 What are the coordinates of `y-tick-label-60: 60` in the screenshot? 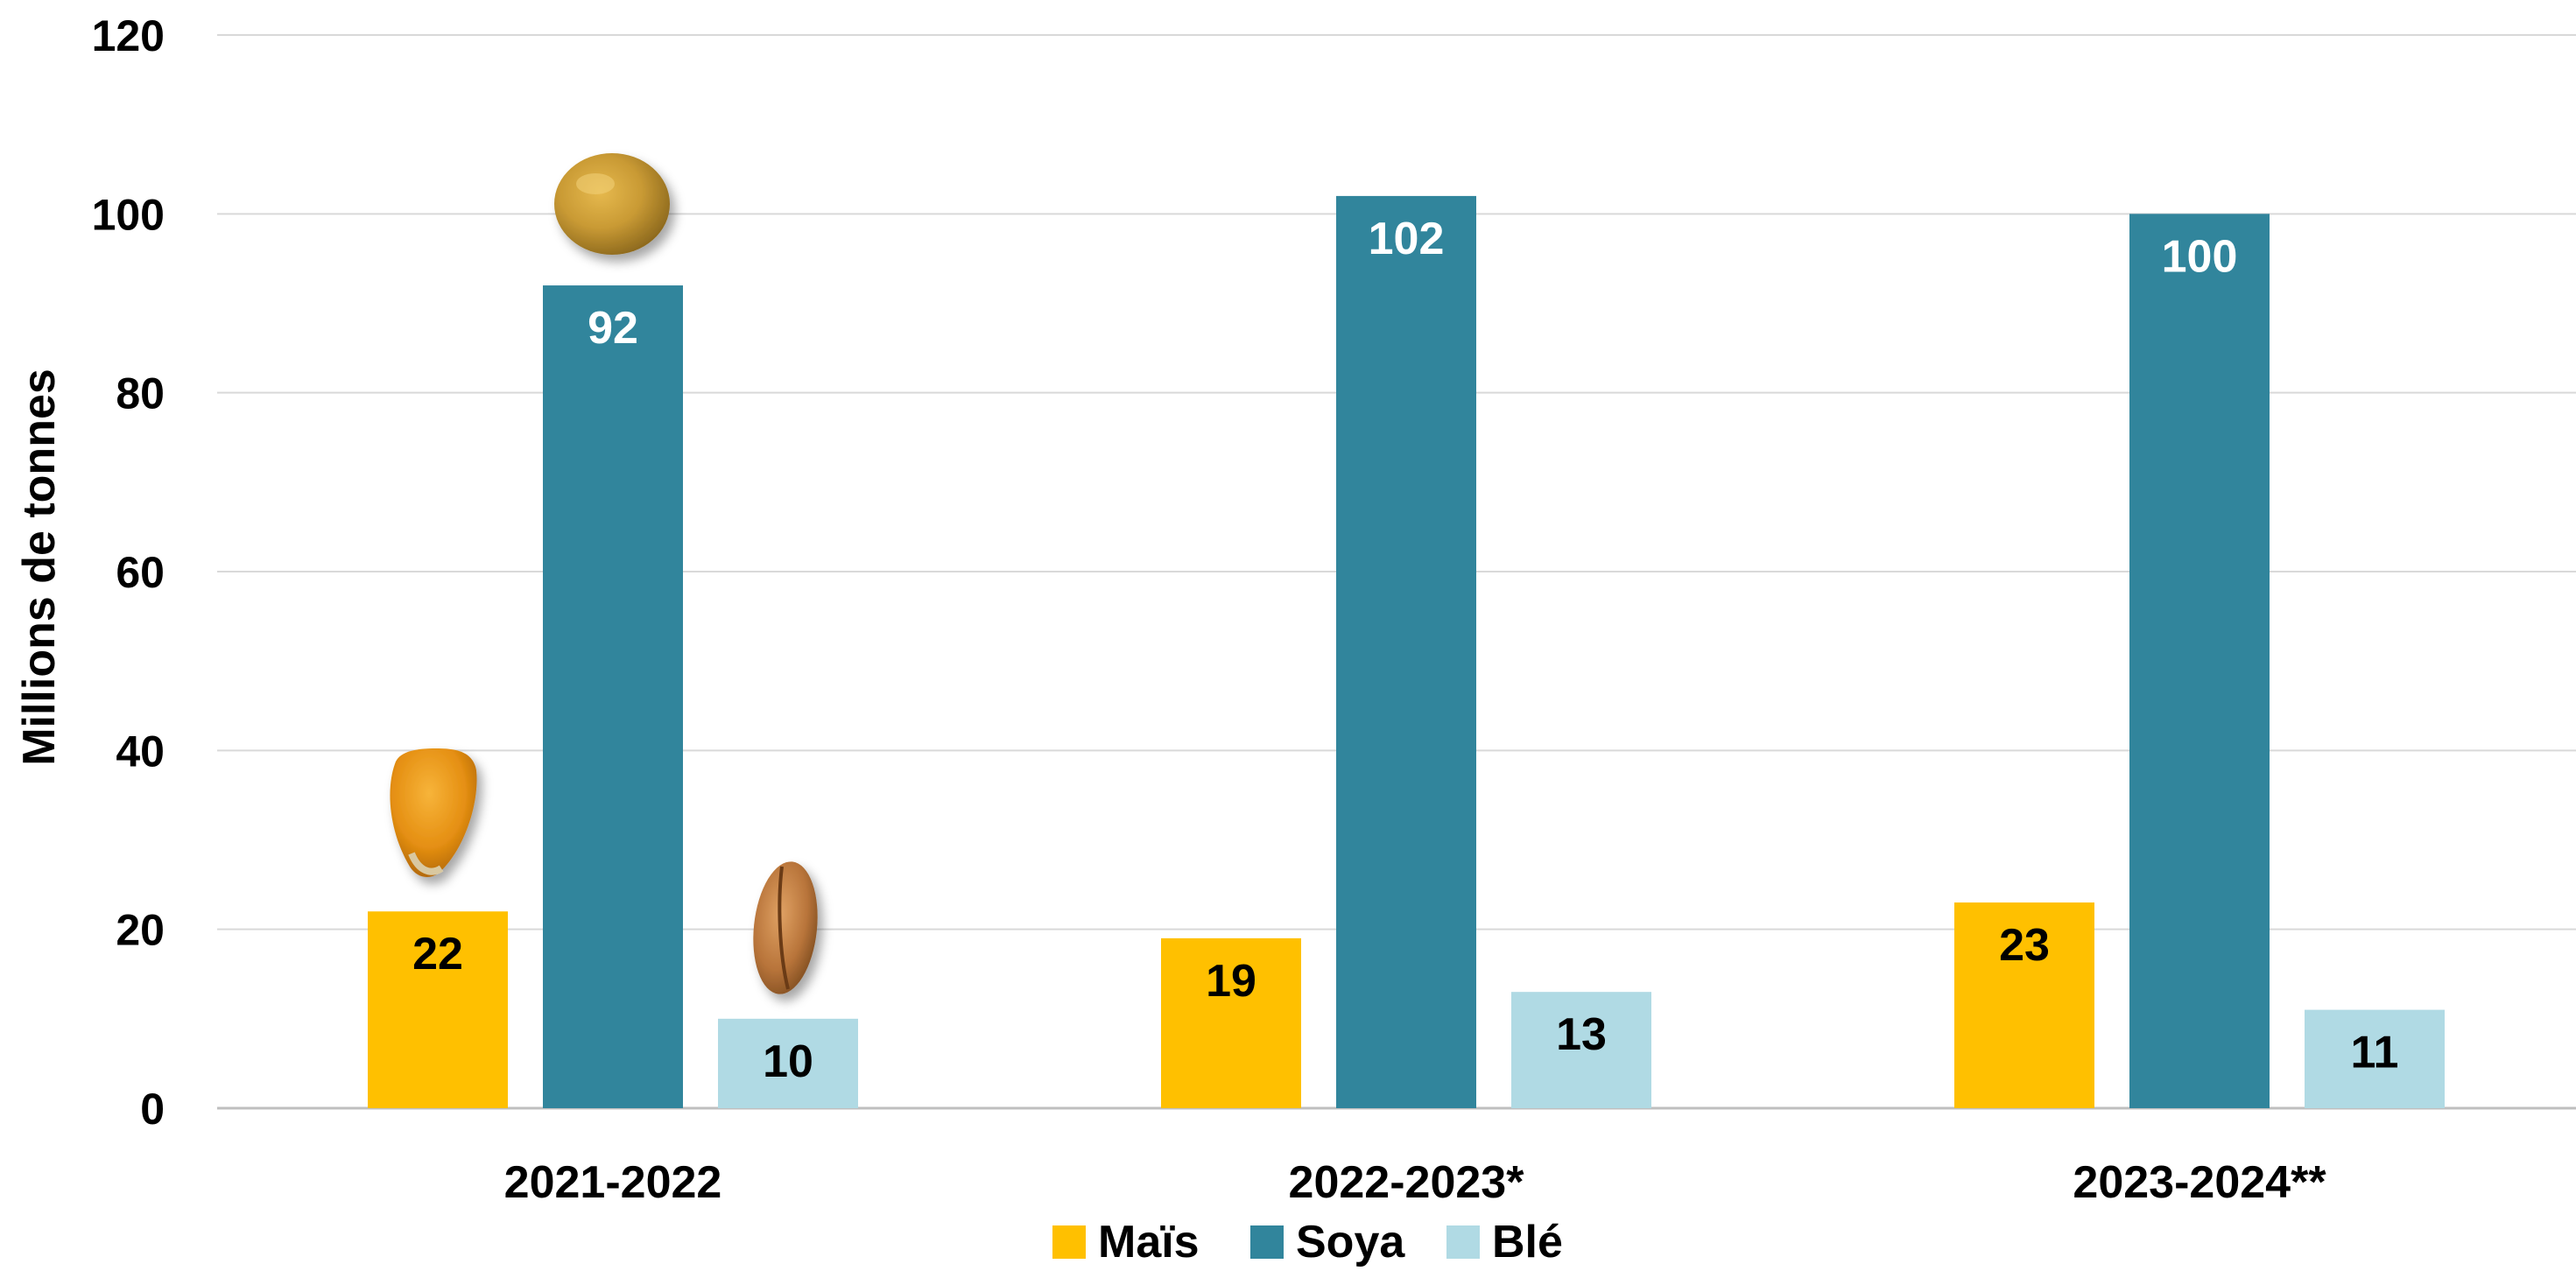 It's located at (140, 572).